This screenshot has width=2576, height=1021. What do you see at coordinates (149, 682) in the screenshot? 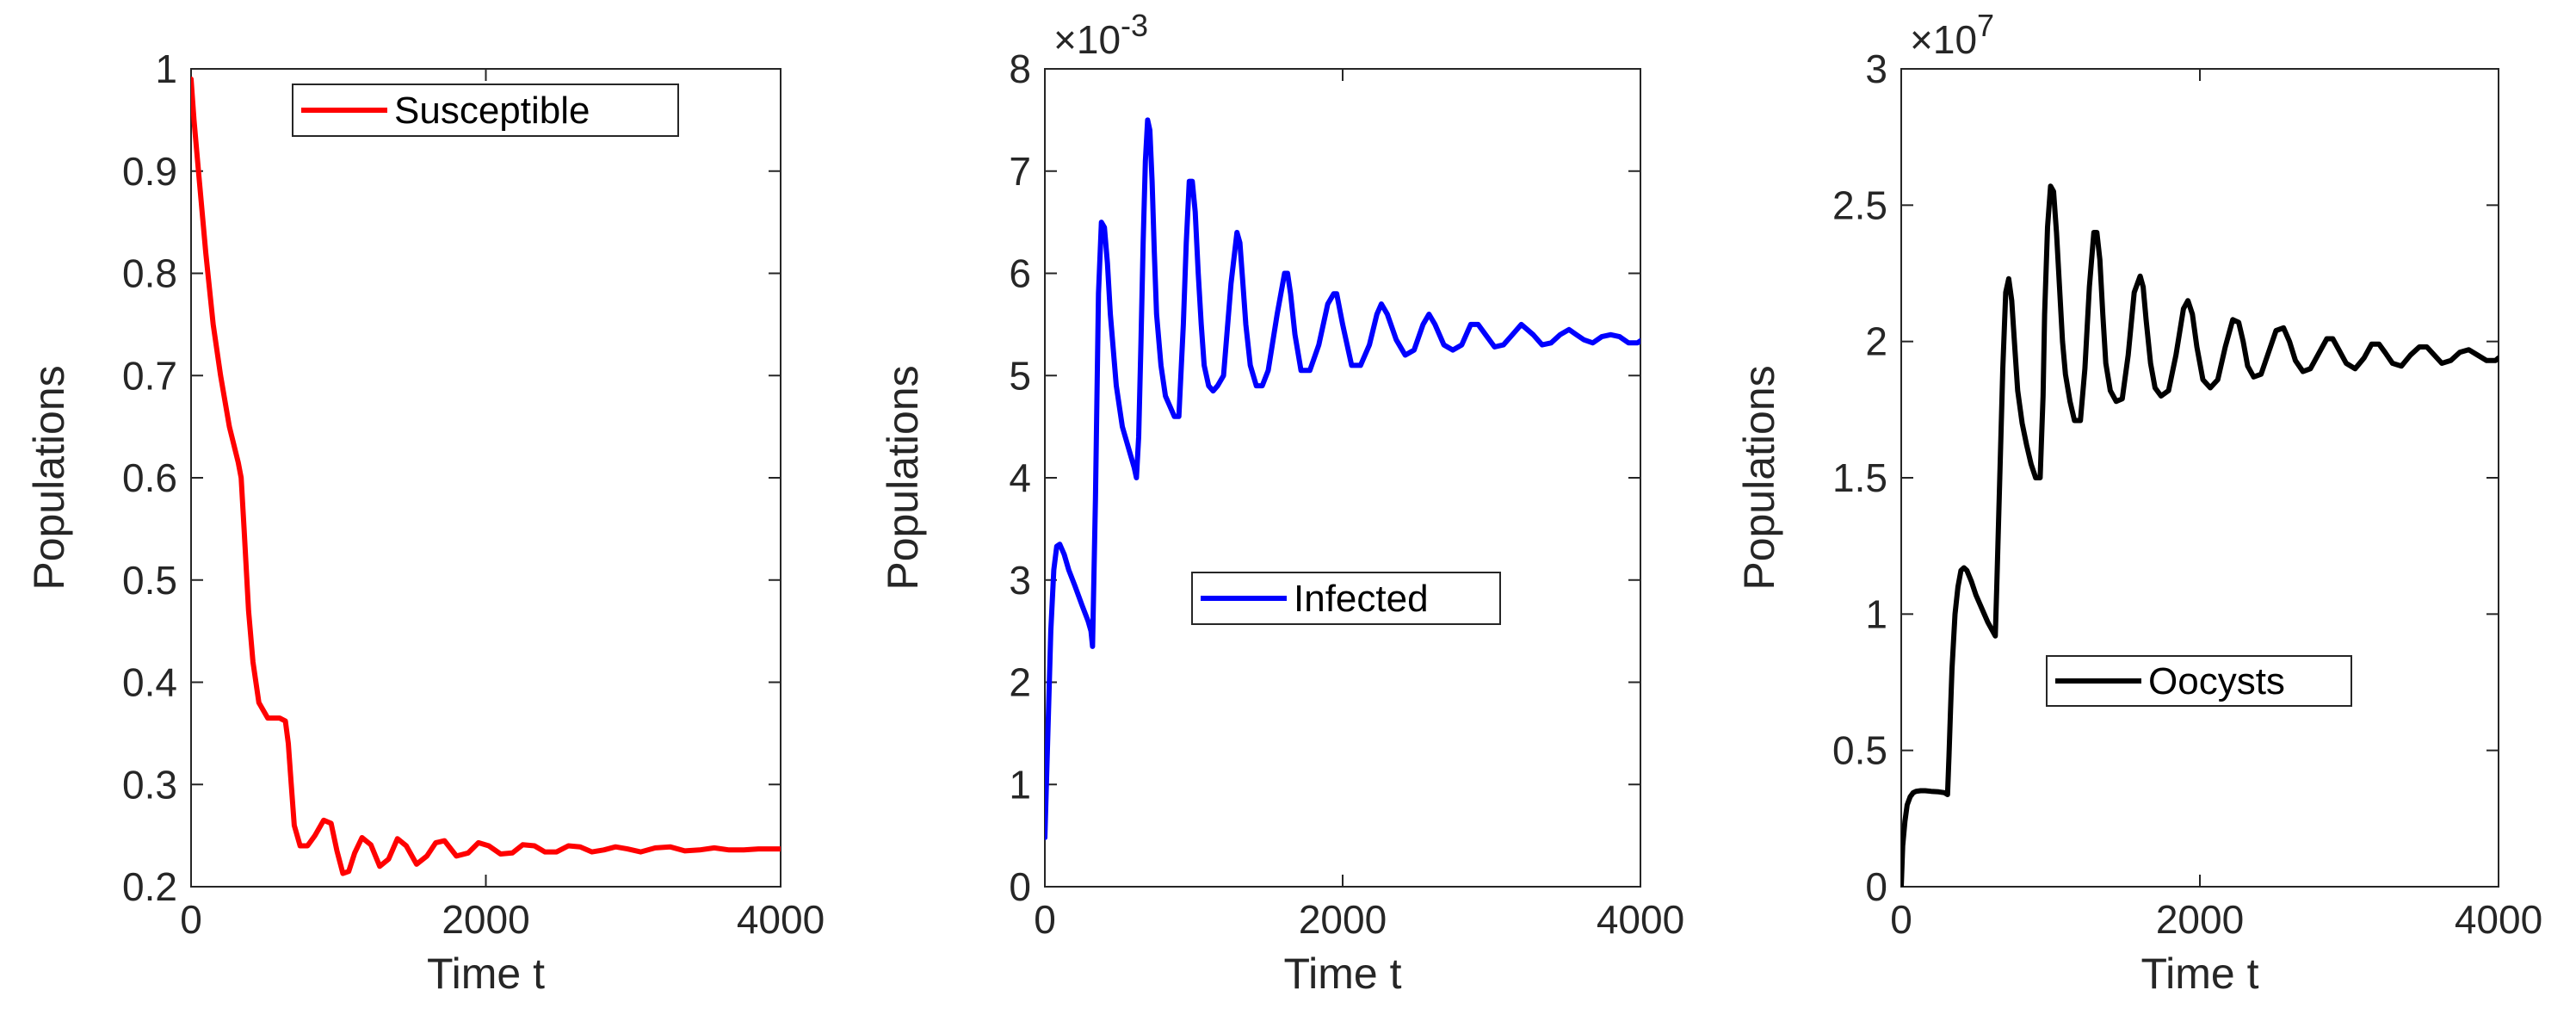
I see `y-tick-label: 0.4` at bounding box center [149, 682].